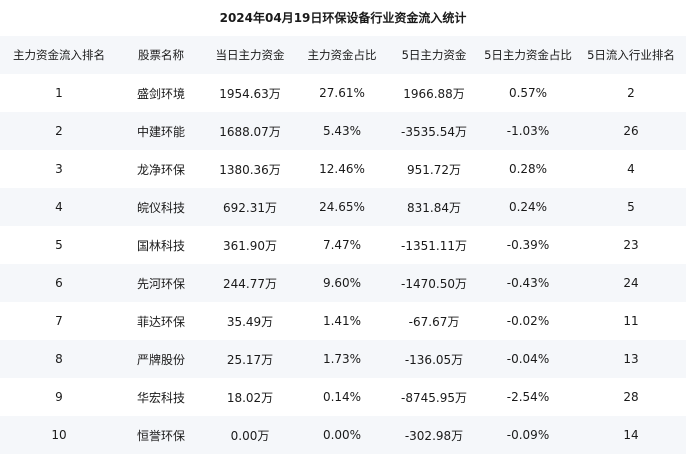  Describe the element at coordinates (434, 131) in the screenshot. I see `cell-5day-main-funds: -3535.54万` at that location.